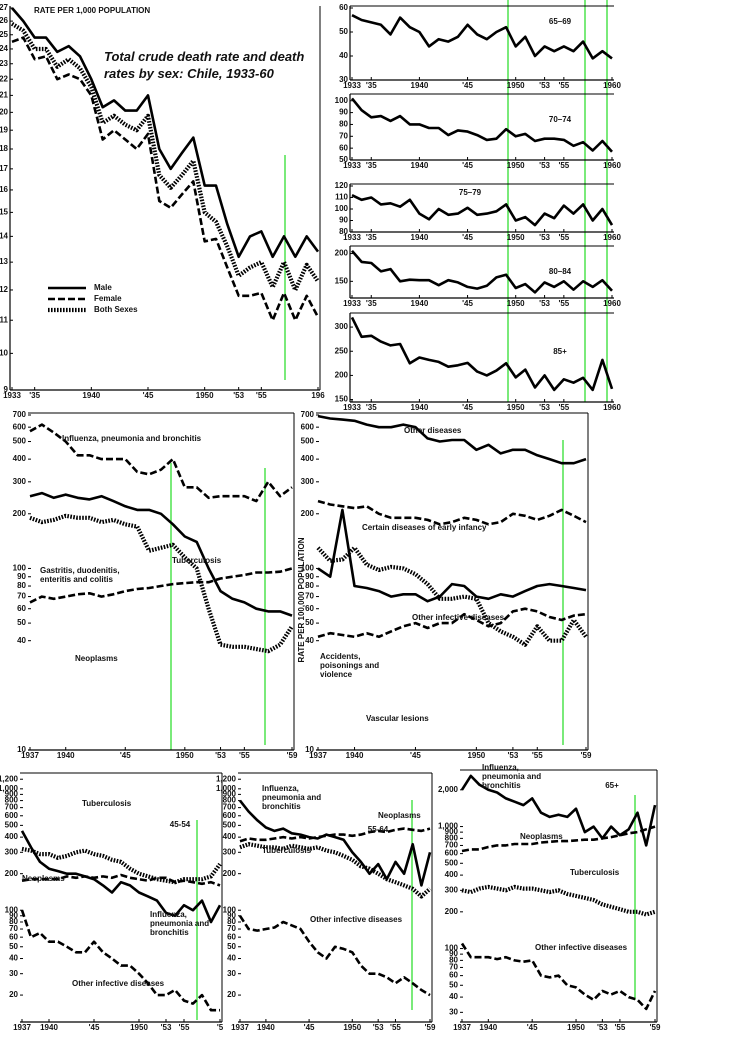  Describe the element at coordinates (424, 527) in the screenshot. I see `series-label: Certain diseases of early infancy` at that location.